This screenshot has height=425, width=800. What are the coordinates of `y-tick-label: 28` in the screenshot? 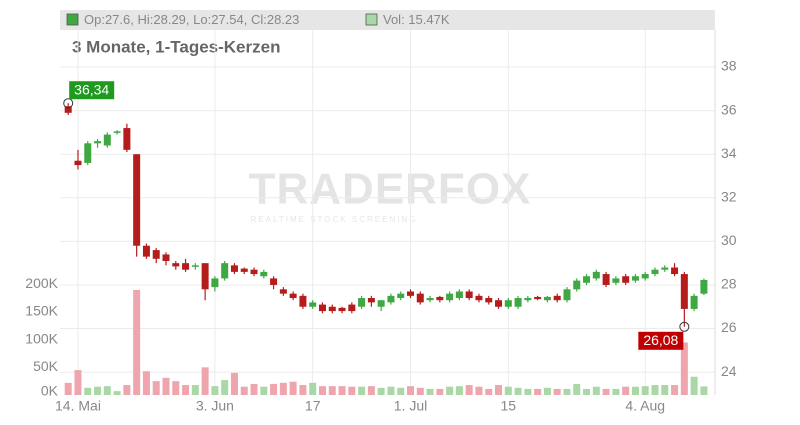 It's located at (729, 284).